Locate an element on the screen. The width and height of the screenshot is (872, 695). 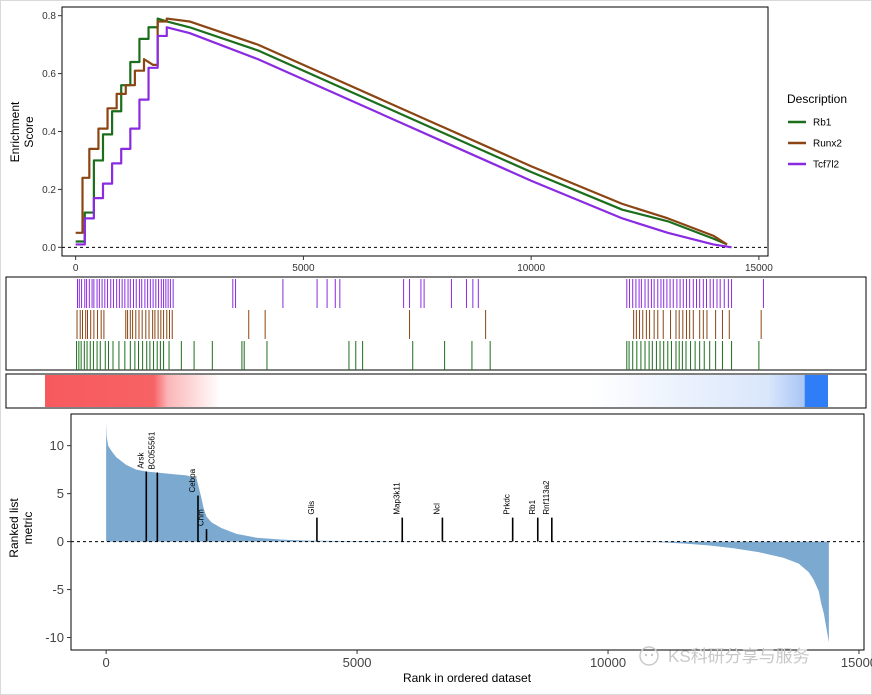
gene-label: Ncl is located at coordinates (436, 509).